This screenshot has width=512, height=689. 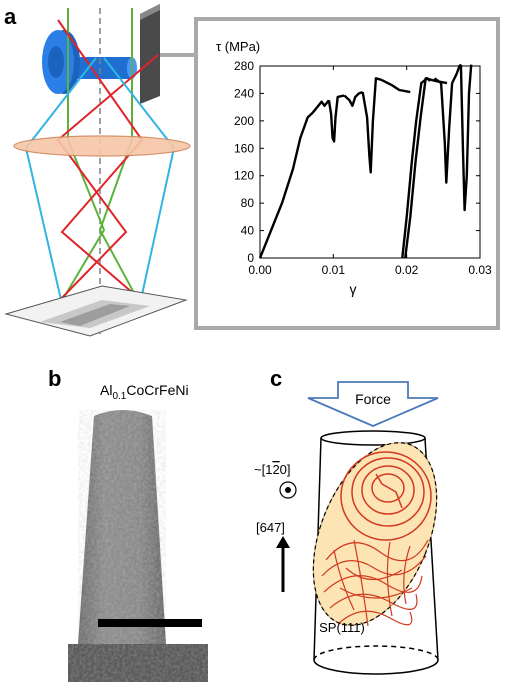 I want to click on y-axis-label: τ (MPa), so click(x=238, y=46).